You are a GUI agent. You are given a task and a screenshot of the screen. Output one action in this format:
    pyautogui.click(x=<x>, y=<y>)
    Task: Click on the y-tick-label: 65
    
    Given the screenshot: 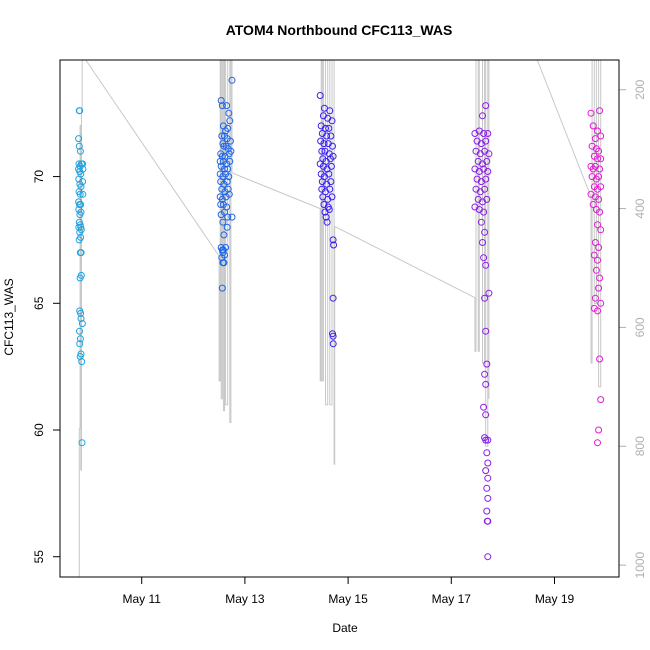 What is the action you would take?
    pyautogui.click(x=39, y=303)
    